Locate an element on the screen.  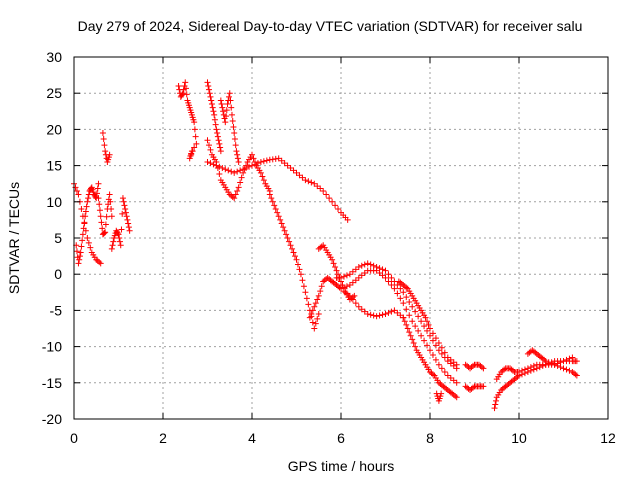
y-tick-label: 20 is located at coordinates (54, 129).